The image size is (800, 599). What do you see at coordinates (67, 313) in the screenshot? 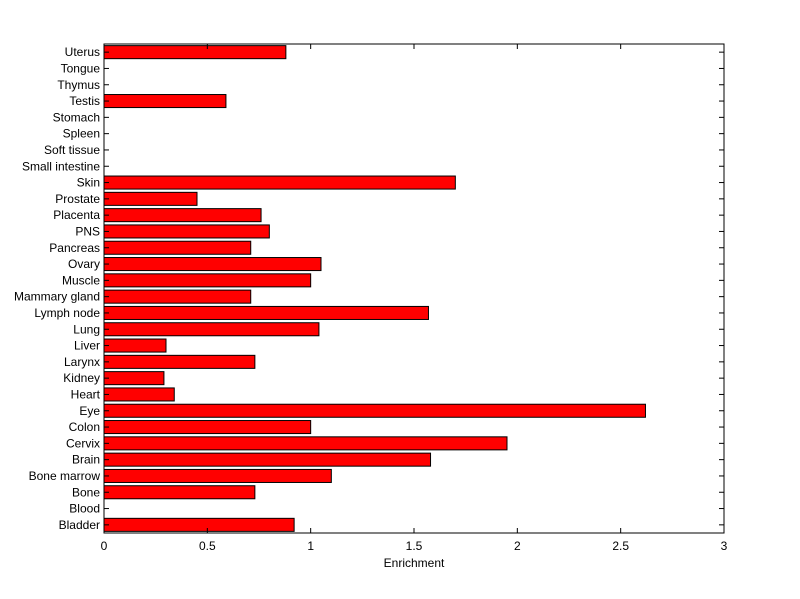
I see `y-tick-label: Lymph node` at bounding box center [67, 313].